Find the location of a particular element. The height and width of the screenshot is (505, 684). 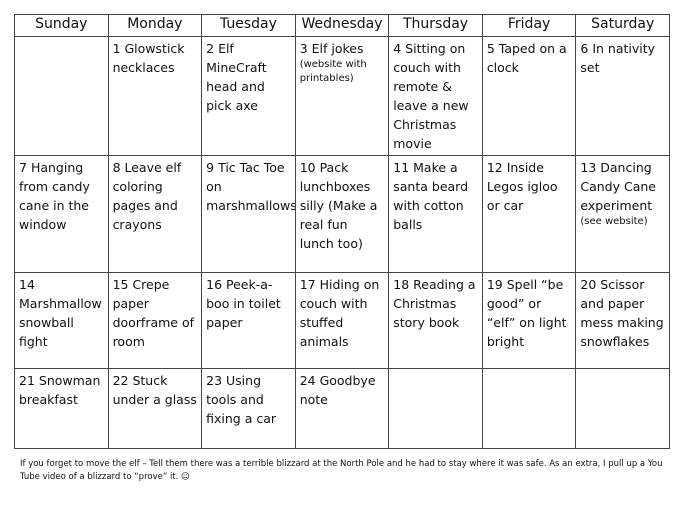

day-cell: 22 Stuck under a glass is located at coordinates (155, 408).